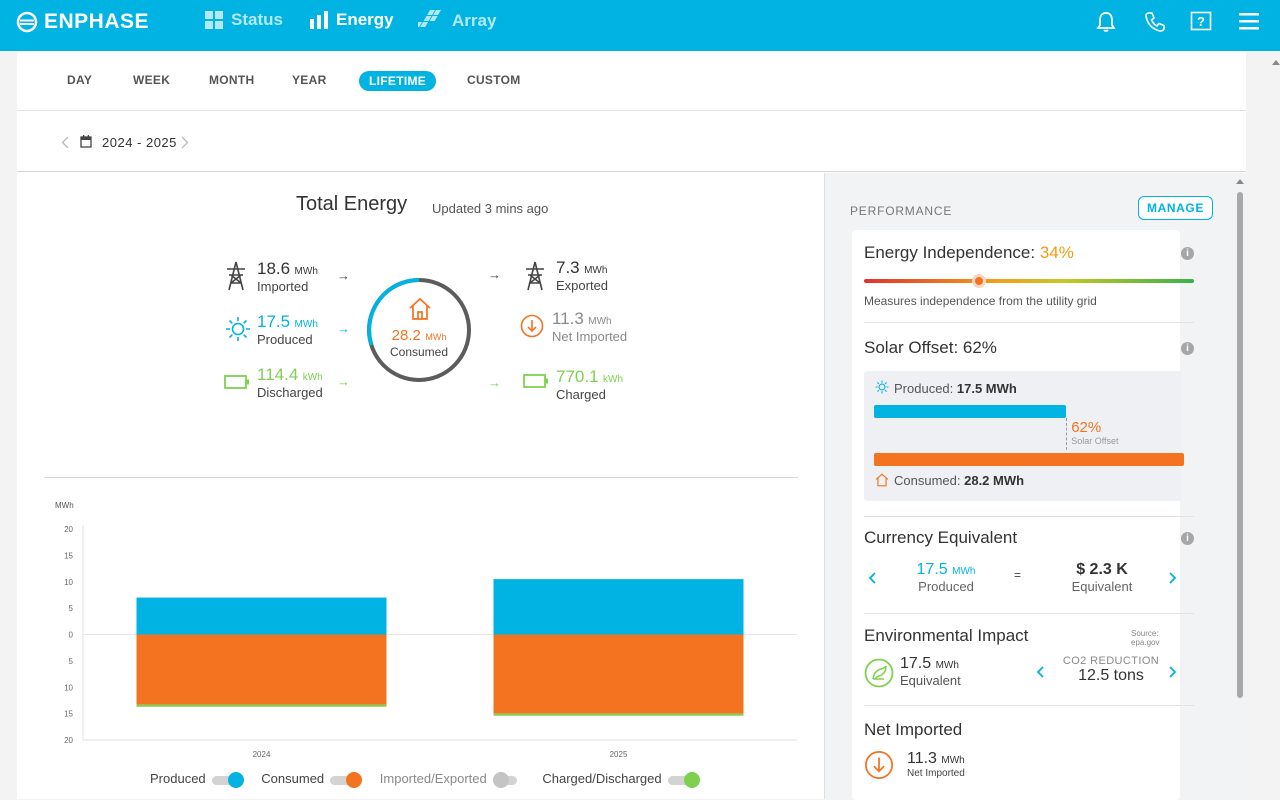  What do you see at coordinates (227, 779) in the screenshot?
I see `produced-toggle` at bounding box center [227, 779].